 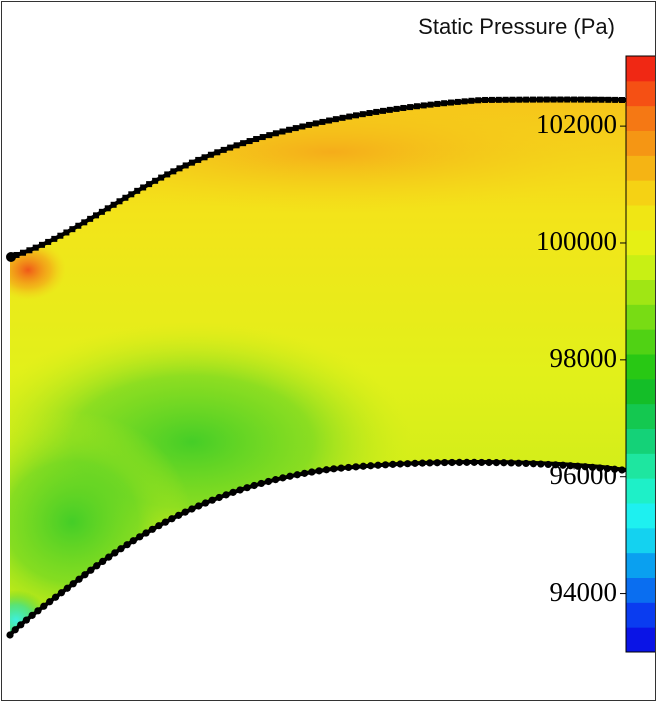 What do you see at coordinates (576, 240) in the screenshot?
I see `colorbar-tick-label: 100000` at bounding box center [576, 240].